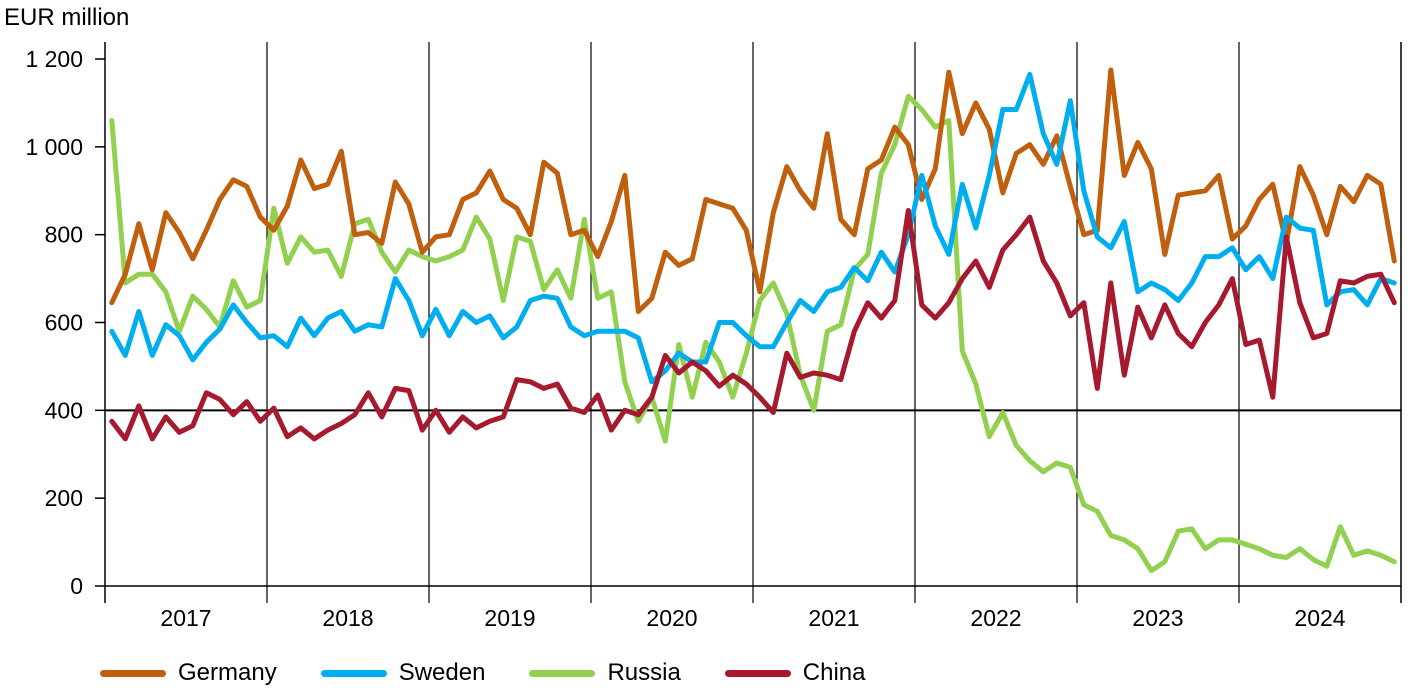  I want to click on y-tick-label: 600, so click(64, 323).